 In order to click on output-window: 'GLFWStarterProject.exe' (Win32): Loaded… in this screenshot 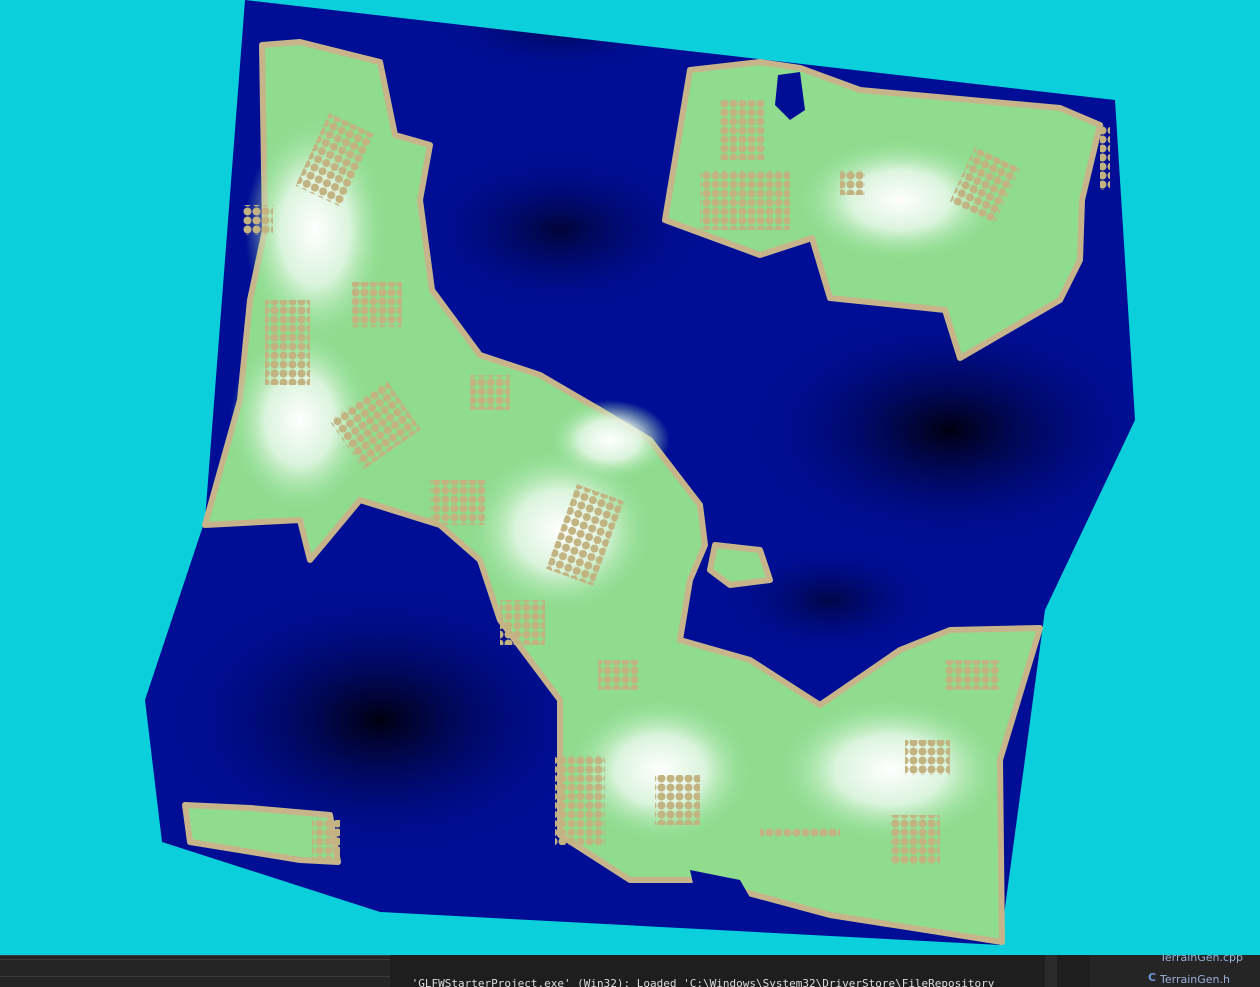, I will do `click(723, 971)`.